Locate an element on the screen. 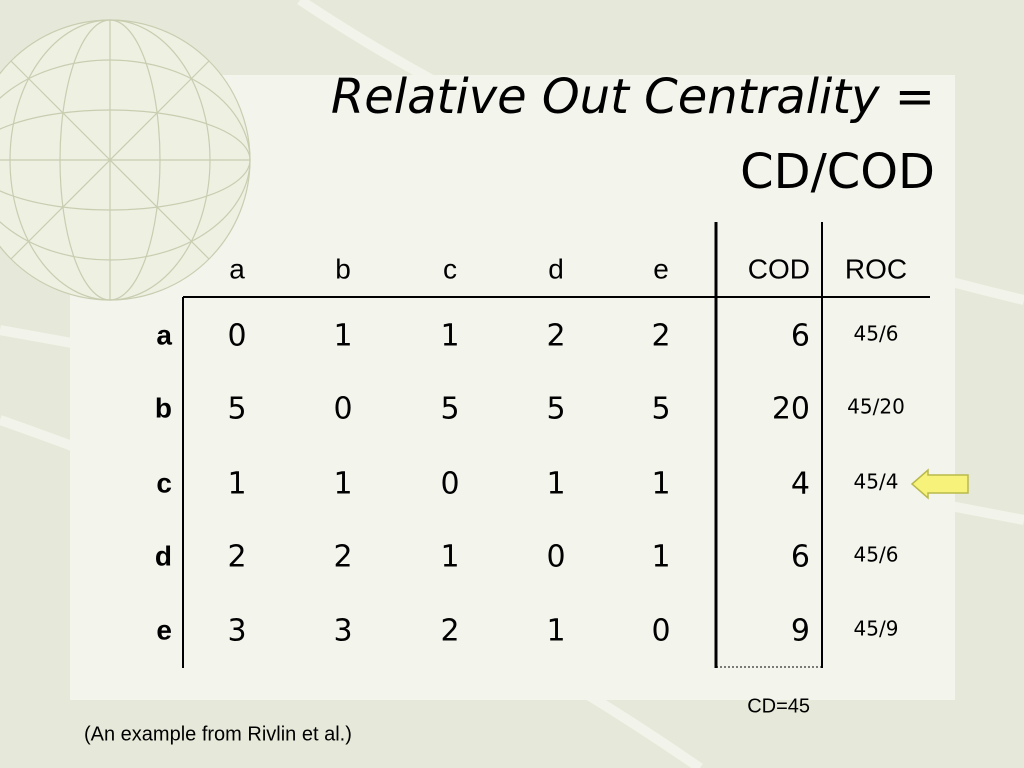 This screenshot has width=1024, height=768. caption: (An example from Rivlin et al.) is located at coordinates (218, 734).